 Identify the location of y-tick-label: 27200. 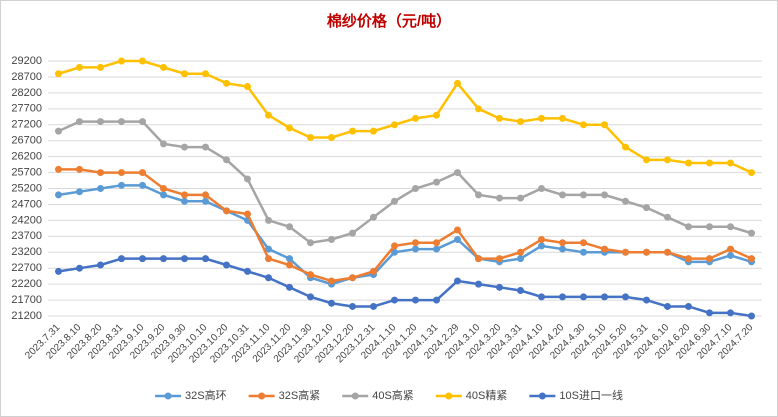
(26, 125).